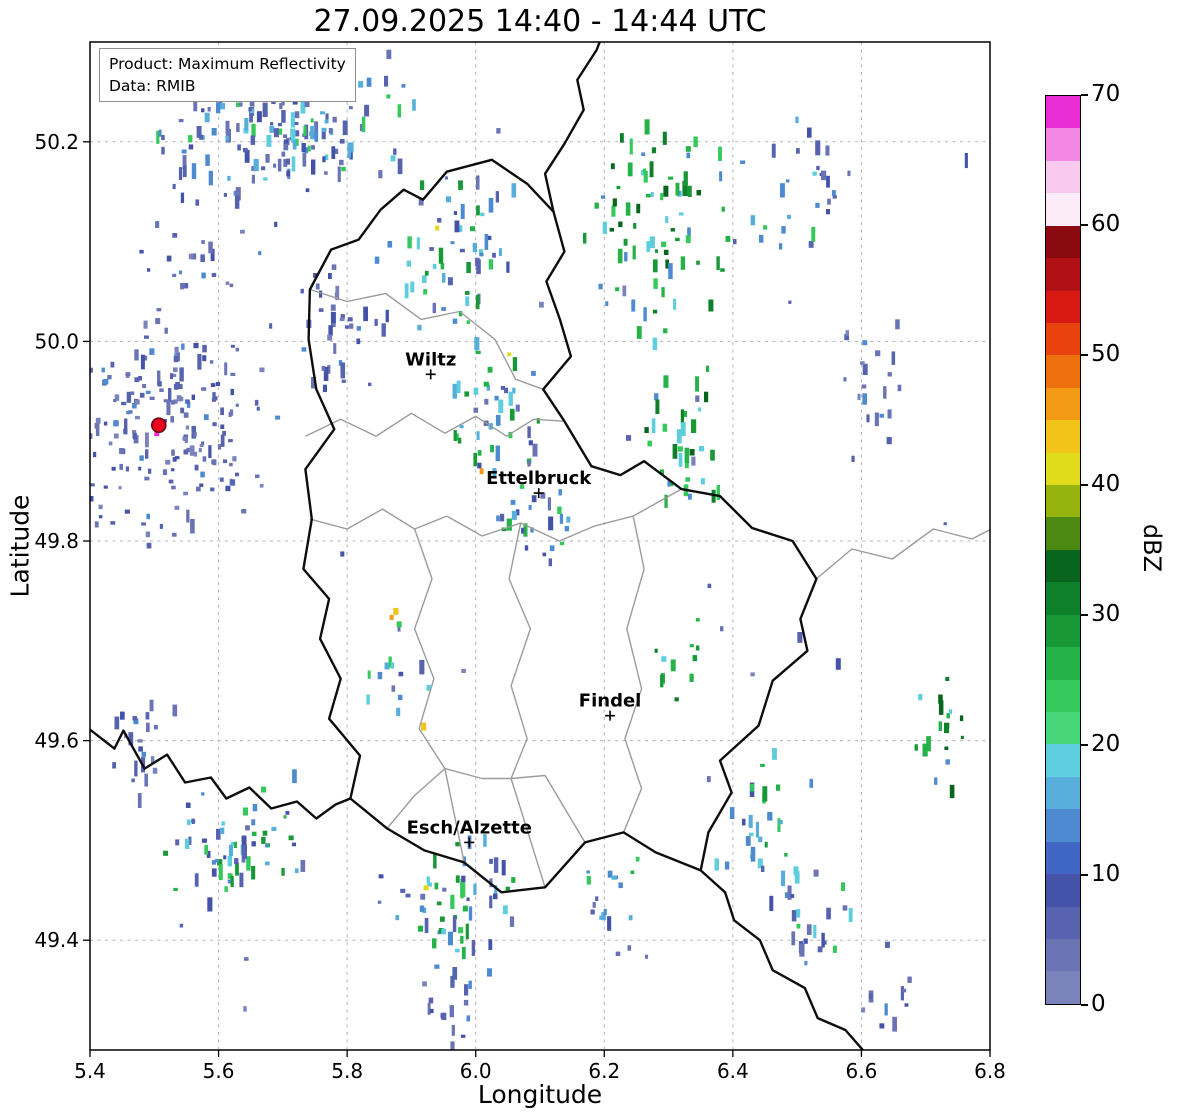  What do you see at coordinates (159, 425) in the screenshot?
I see `radar-site-marker` at bounding box center [159, 425].